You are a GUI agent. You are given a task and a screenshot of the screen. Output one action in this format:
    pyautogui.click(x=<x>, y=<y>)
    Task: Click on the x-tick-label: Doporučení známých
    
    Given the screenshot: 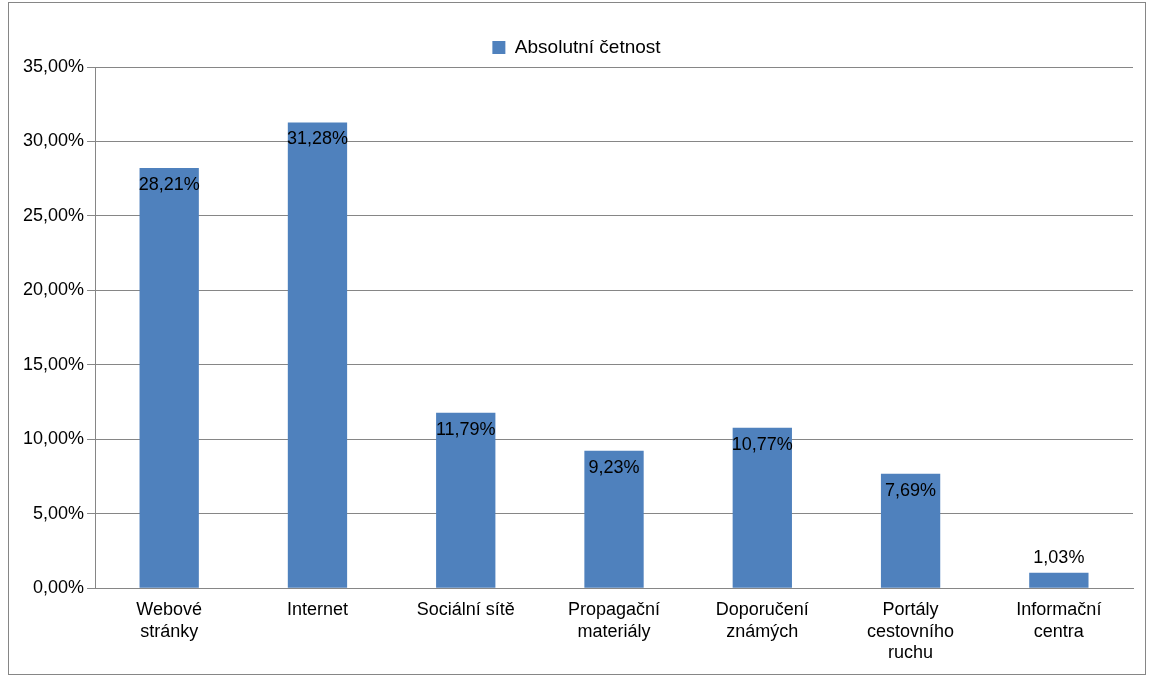 What is the action you would take?
    pyautogui.click(x=762, y=619)
    